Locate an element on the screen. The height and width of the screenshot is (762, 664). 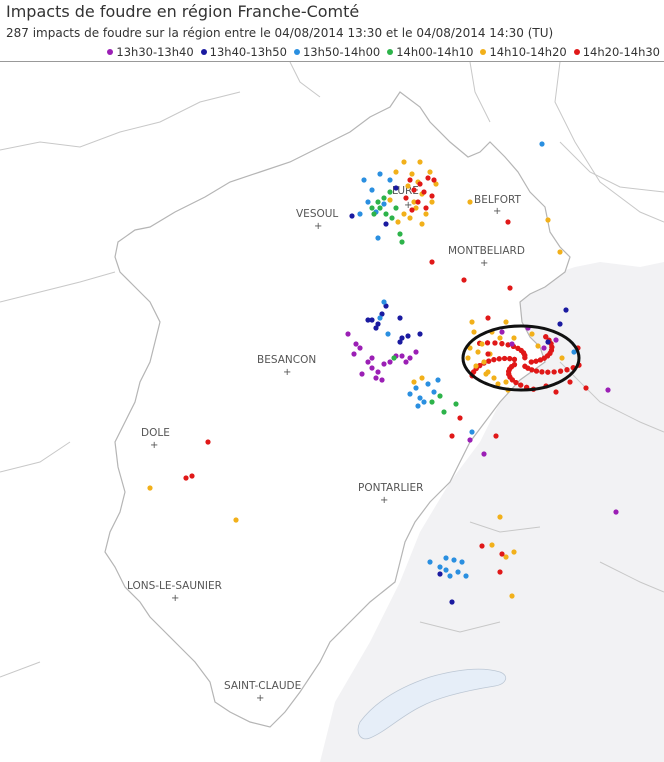
legend-item-5: 14h10-14h20 is located at coordinates (523, 52).